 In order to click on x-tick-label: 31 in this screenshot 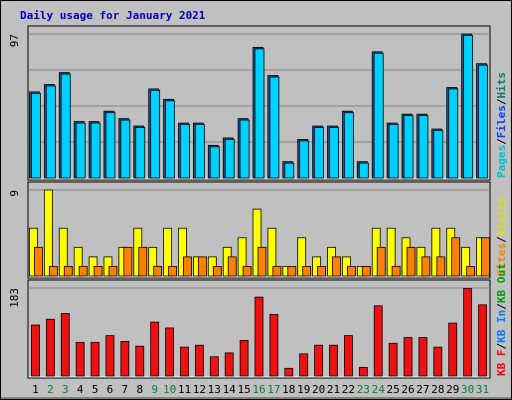, I will do `click(482, 389)`.